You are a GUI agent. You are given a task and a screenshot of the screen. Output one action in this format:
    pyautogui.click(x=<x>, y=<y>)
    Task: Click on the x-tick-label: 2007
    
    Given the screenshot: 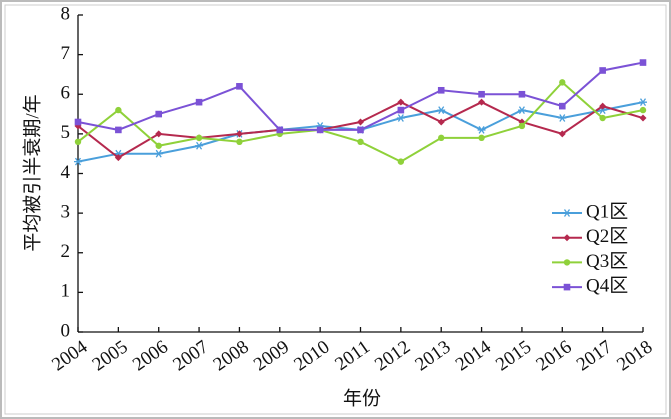 What is the action you would take?
    pyautogui.click(x=190, y=355)
    